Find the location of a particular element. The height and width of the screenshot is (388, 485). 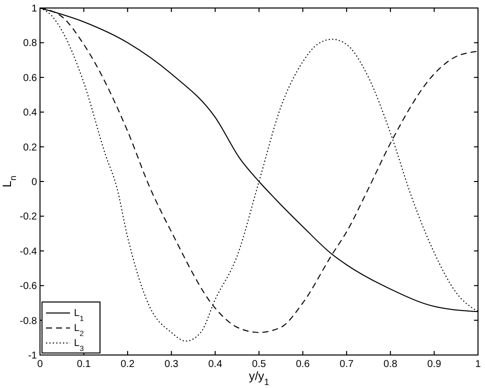

y-tick-label: -0.2 is located at coordinates (29, 217).